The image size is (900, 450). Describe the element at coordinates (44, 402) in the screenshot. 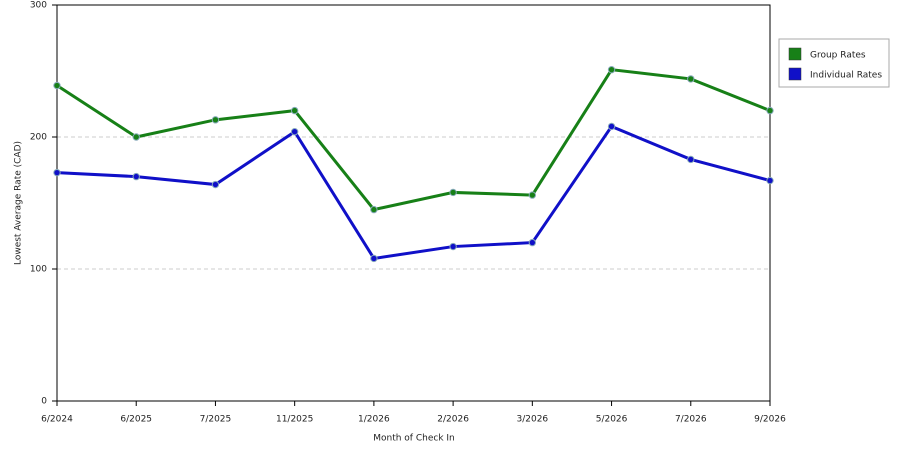

I see `y-tick-label: 0` at that location.